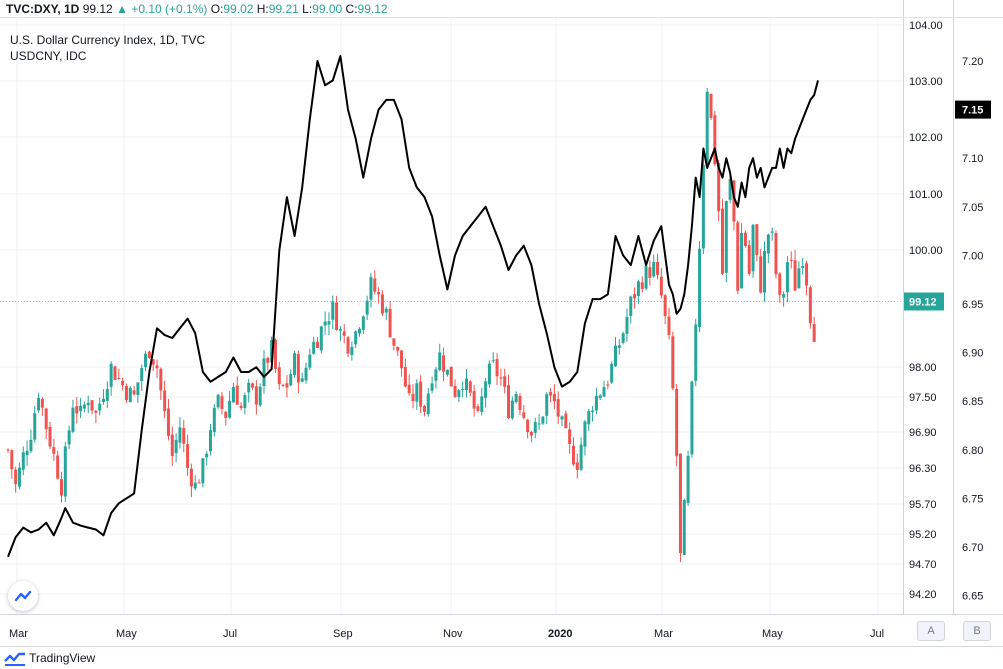  I want to click on scale-b-button: B, so click(977, 631).